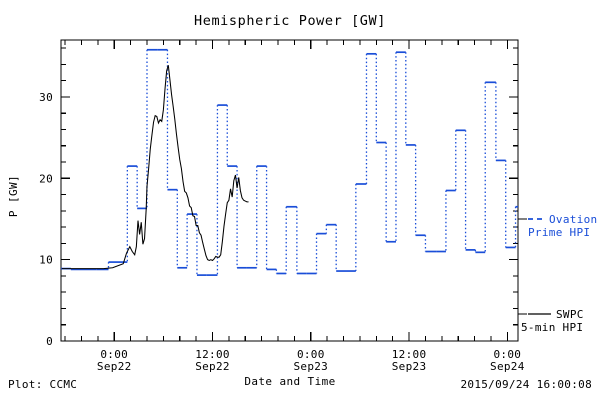 The height and width of the screenshot is (400, 600). I want to click on x-axis-label: Date and Time, so click(289, 381).